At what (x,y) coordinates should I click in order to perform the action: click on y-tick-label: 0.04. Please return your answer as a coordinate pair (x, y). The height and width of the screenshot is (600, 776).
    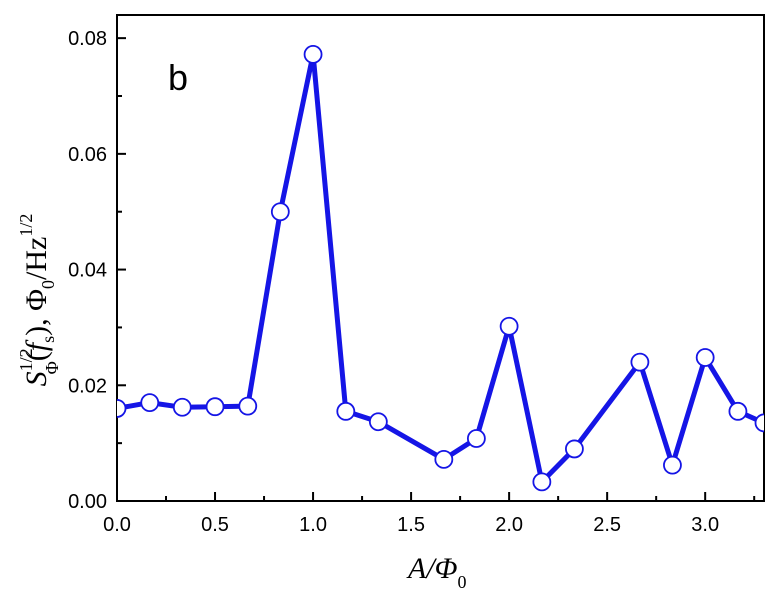
    Looking at the image, I should click on (87, 271).